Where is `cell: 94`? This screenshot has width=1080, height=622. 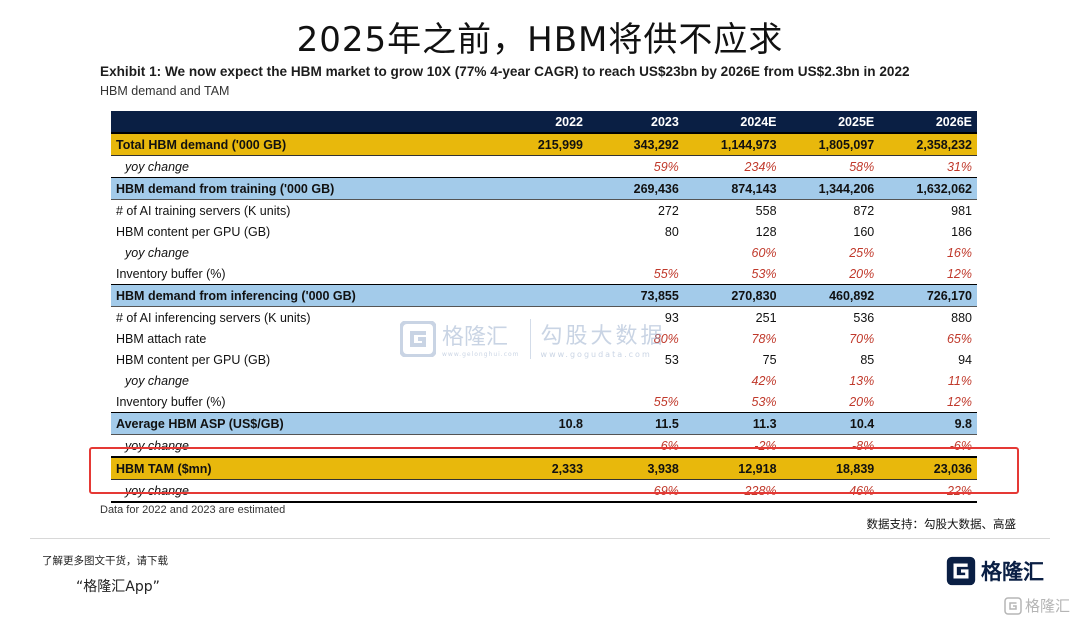 cell: 94 is located at coordinates (965, 359).